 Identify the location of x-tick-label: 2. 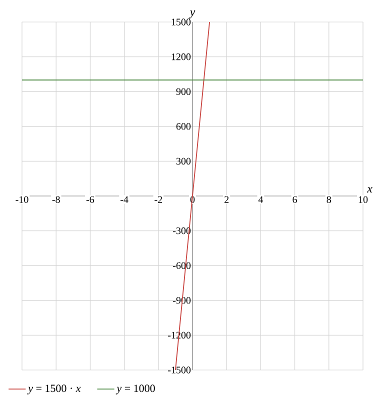
(226, 199).